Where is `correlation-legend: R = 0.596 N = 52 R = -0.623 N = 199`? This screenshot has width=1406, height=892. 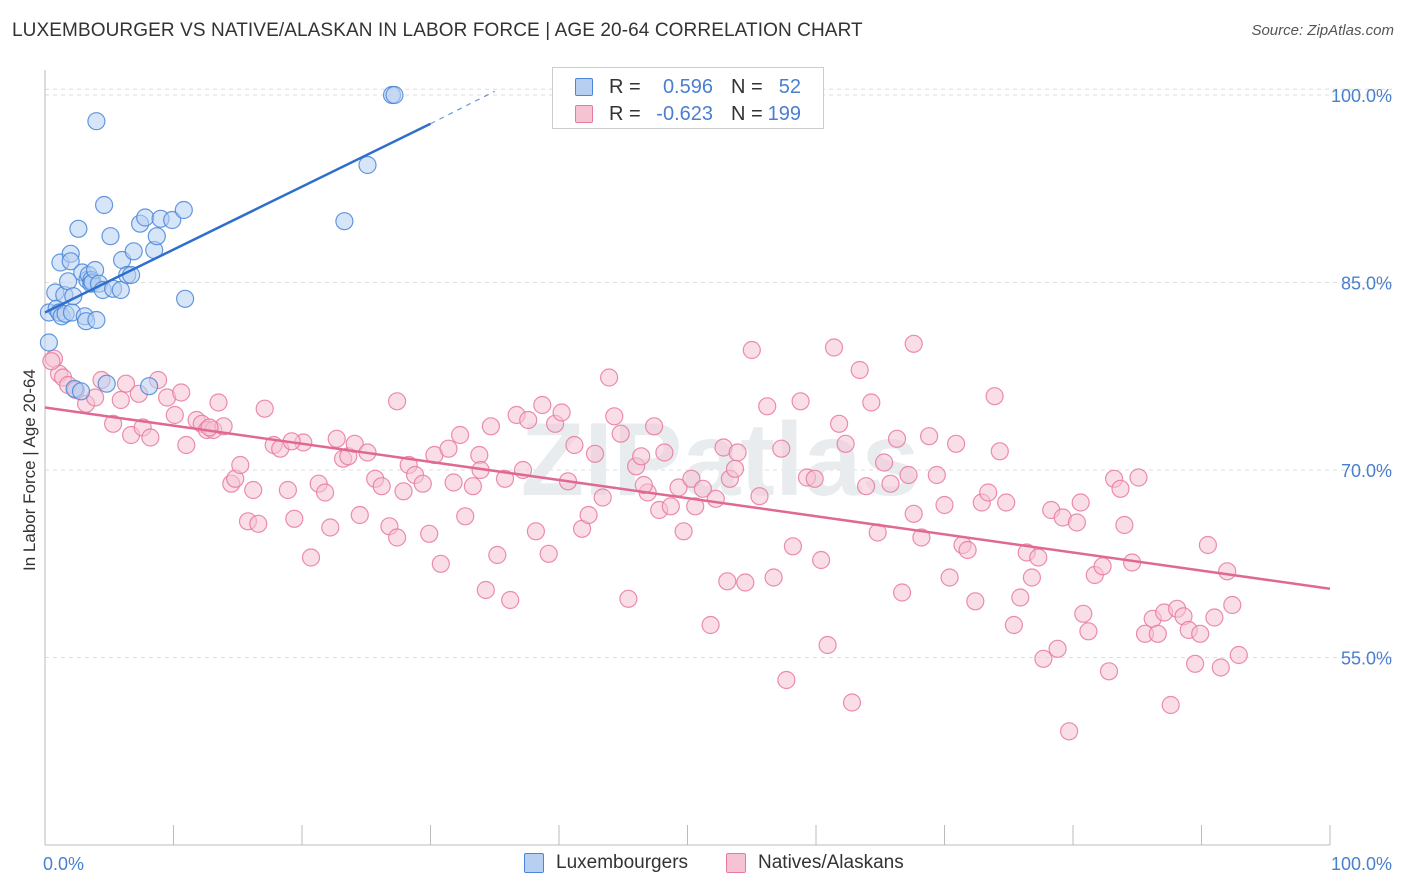
correlation-legend: R = 0.596 N = 52 R = -0.623 N = 199 is located at coordinates (688, 98).